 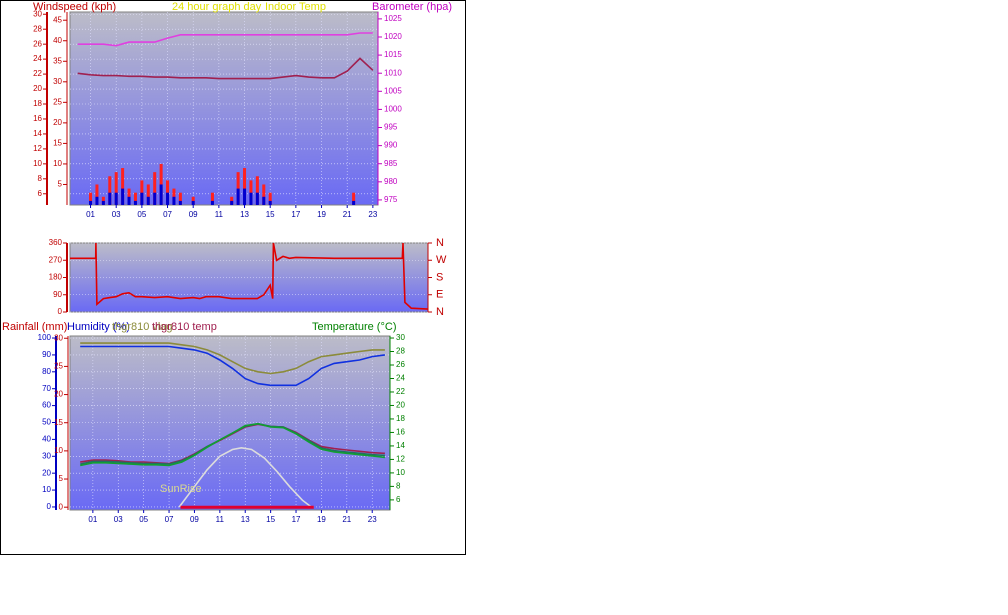 I want to click on y-tick-label: 1015, so click(x=393, y=54).